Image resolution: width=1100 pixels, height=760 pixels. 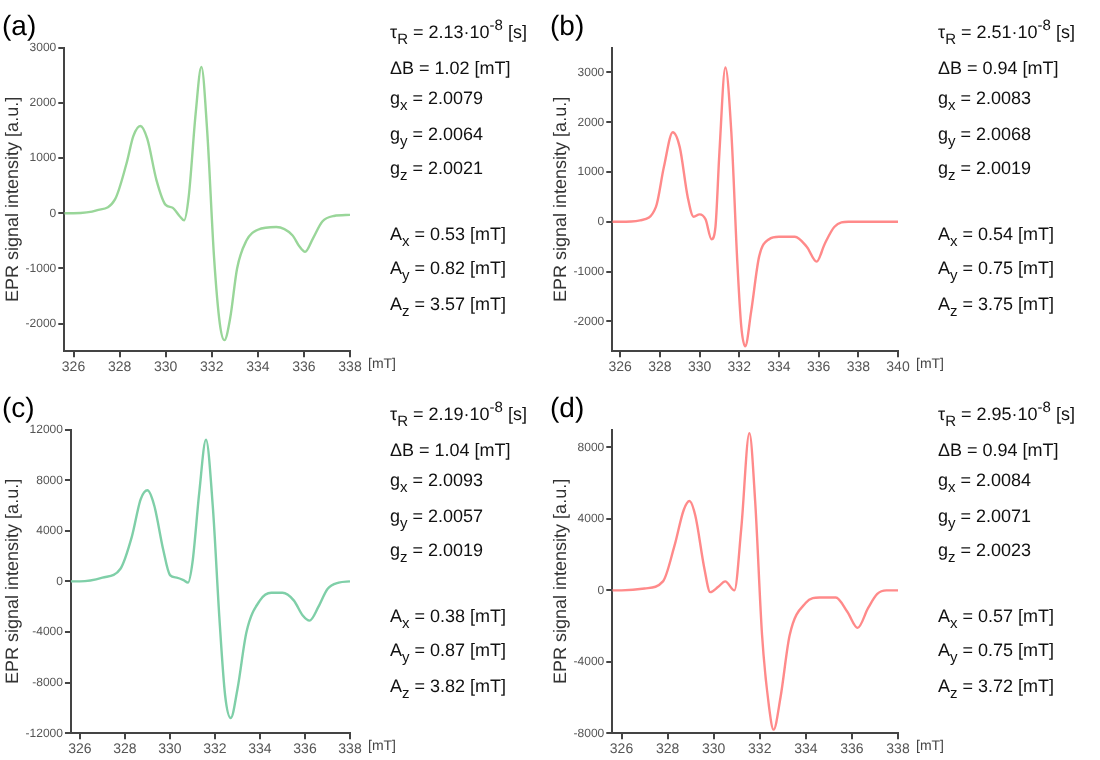 What do you see at coordinates (986, 483) in the screenshot?
I see `text: g$_{x}$ = 2.0084` at bounding box center [986, 483].